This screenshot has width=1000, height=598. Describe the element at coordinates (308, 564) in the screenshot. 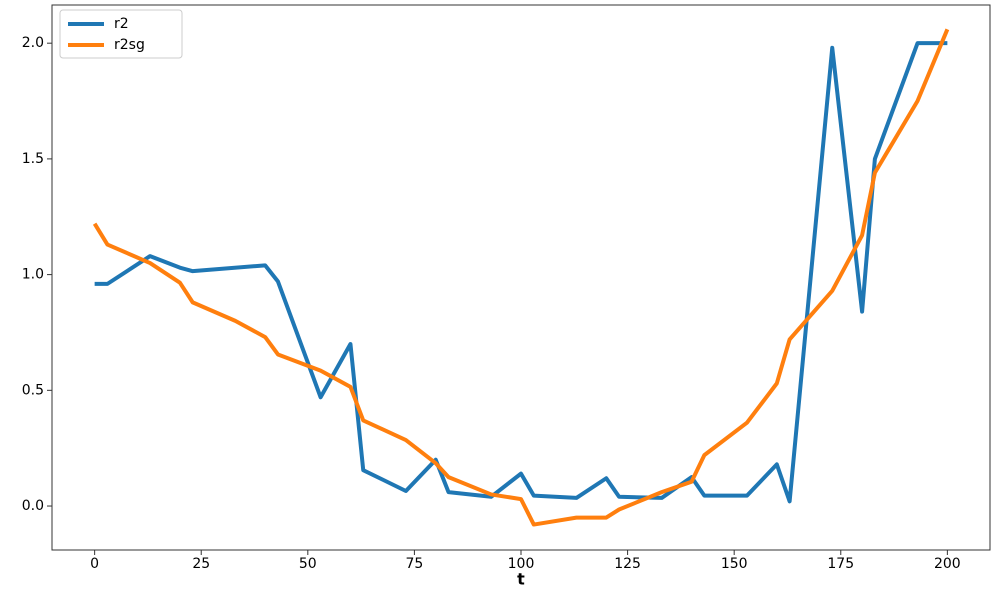

I see `x-tick-label: 50` at that location.